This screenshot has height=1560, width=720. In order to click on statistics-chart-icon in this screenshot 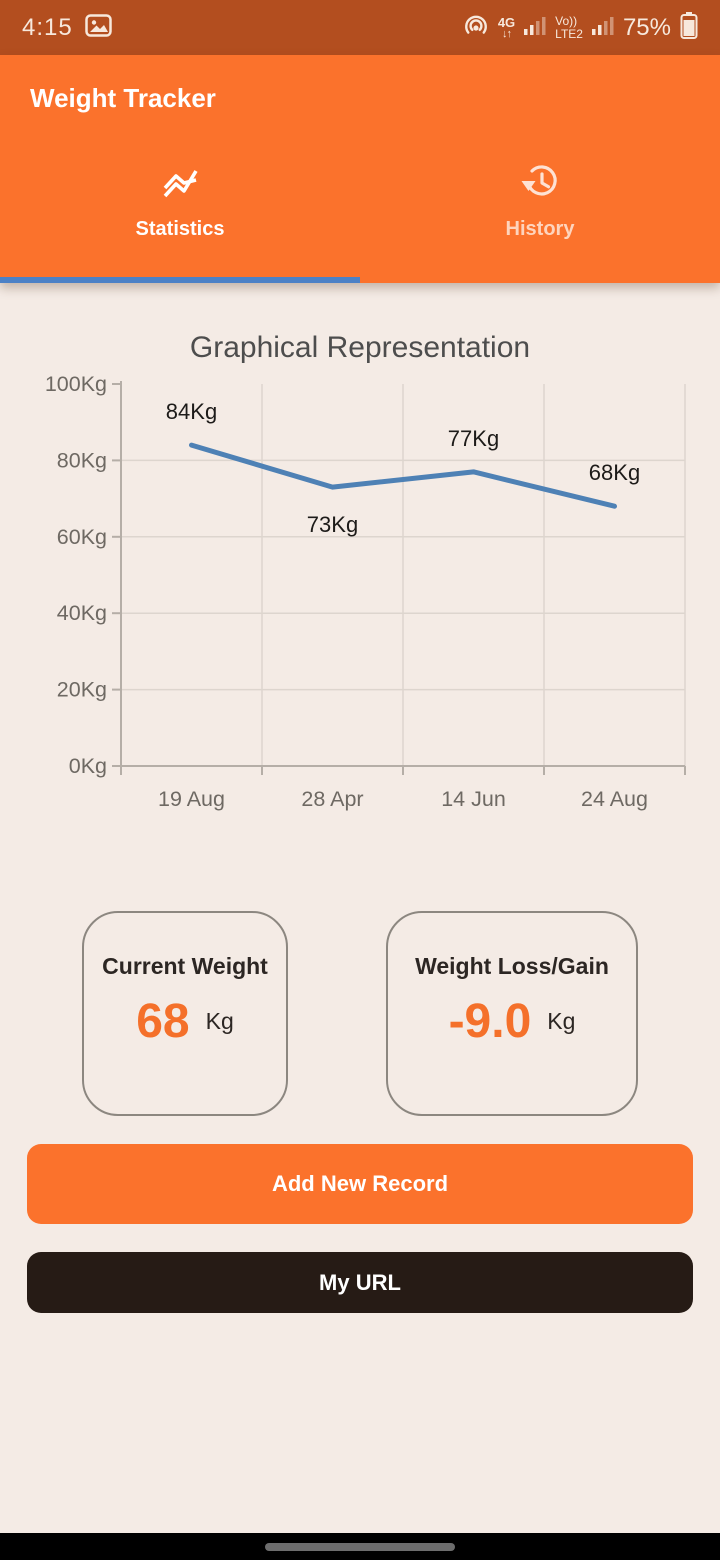, I will do `click(180, 183)`.